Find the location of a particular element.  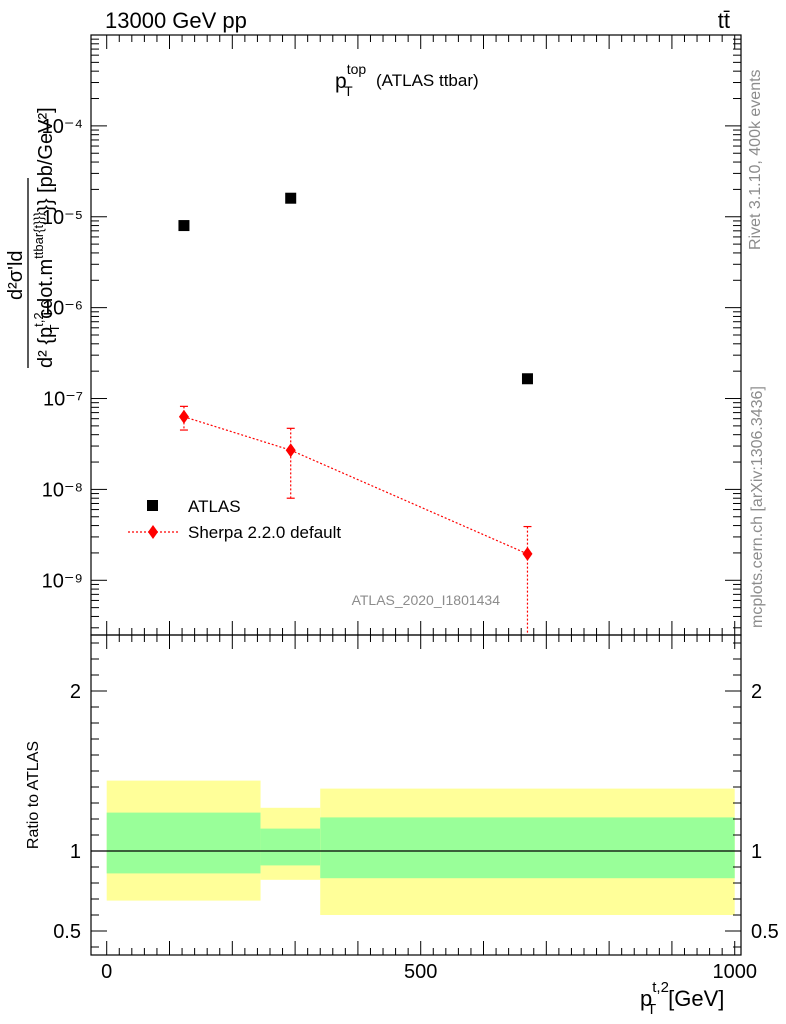

y-label-den-rest: cdot.m is located at coordinates (46, 292).